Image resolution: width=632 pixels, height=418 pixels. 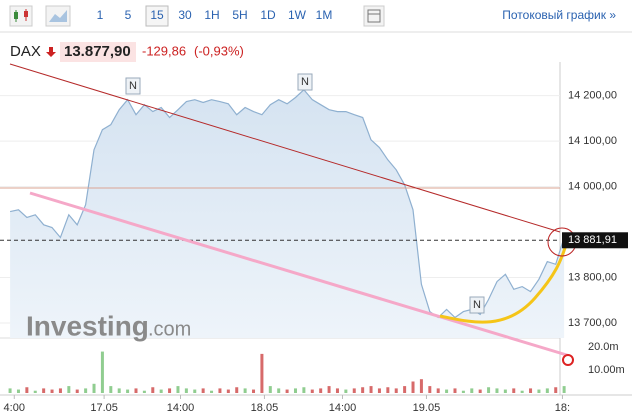 What do you see at coordinates (51, 52) in the screenshot?
I see `down-arrow` at bounding box center [51, 52].